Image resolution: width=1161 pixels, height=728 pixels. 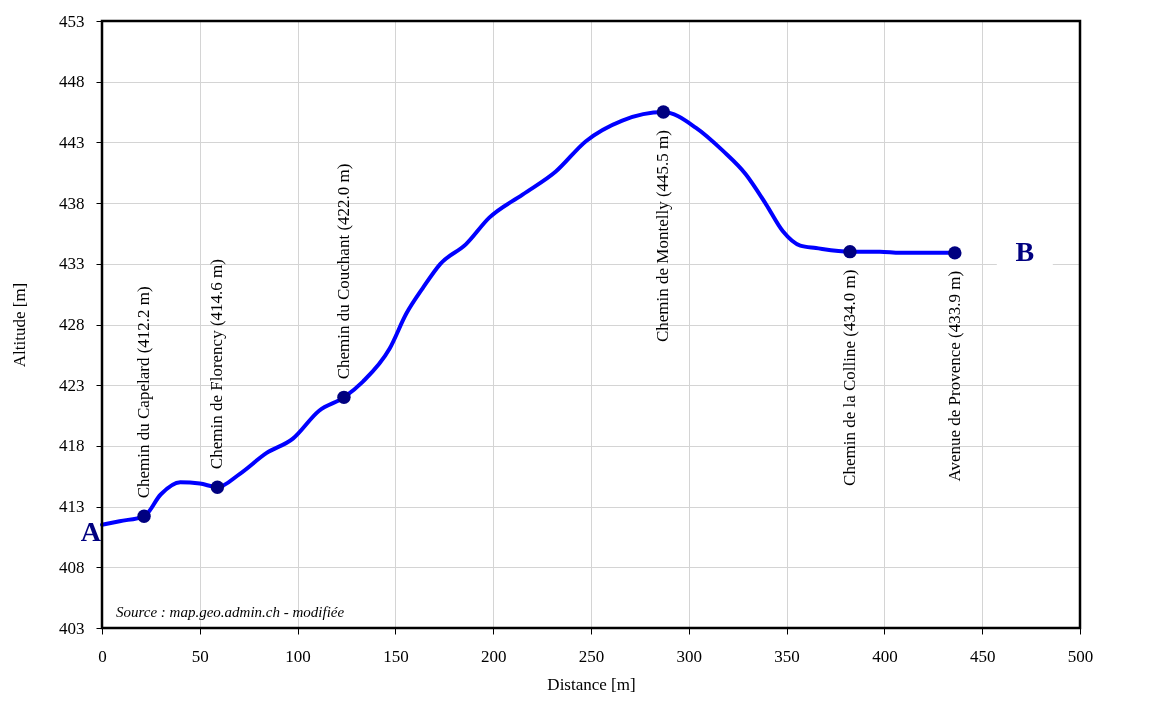 What do you see at coordinates (954, 376) in the screenshot?
I see `annotation: Avenue de Provence (433.9 m)` at bounding box center [954, 376].